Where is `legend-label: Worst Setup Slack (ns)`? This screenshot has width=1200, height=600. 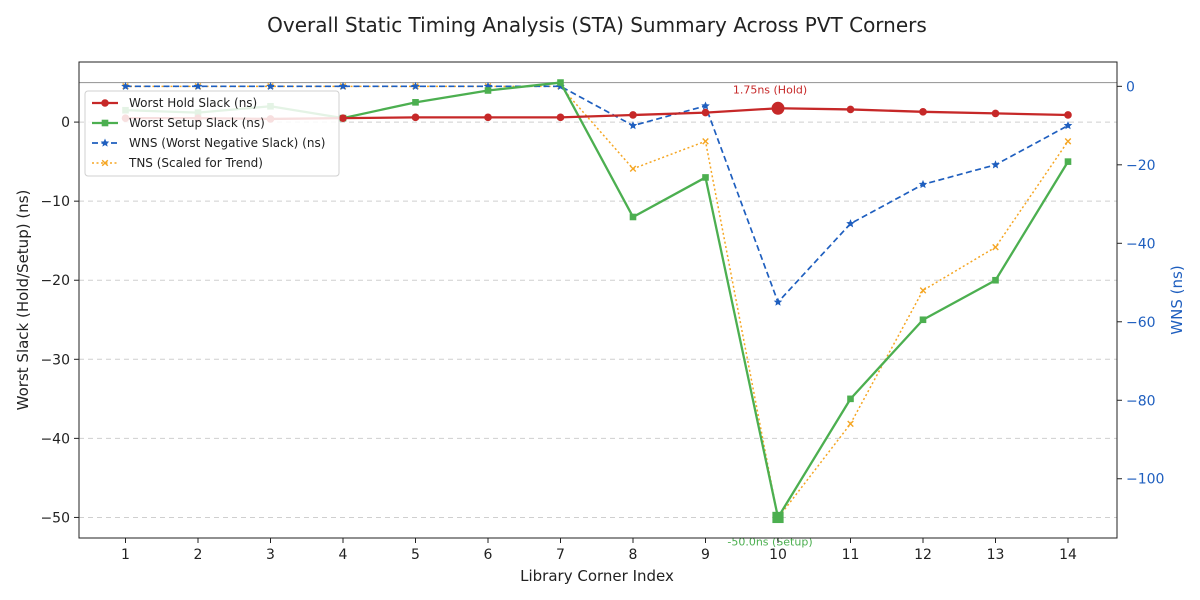
legend-label: Worst Setup Slack (ns) is located at coordinates (197, 123).